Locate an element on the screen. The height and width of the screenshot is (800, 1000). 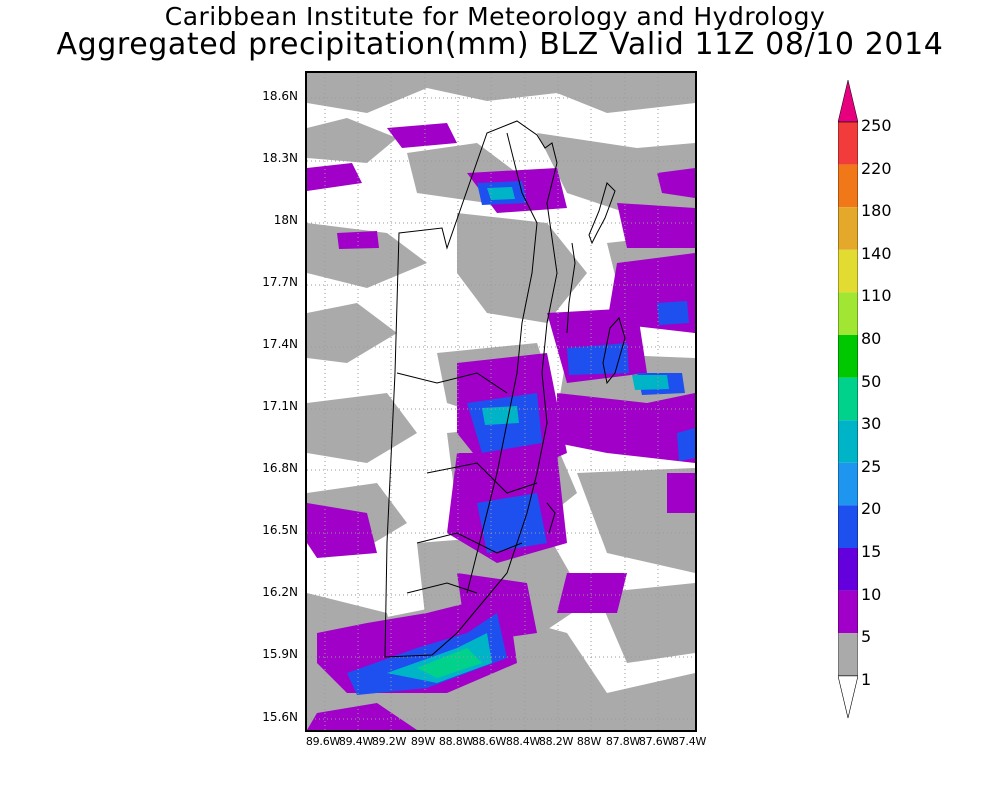
lat-label-15.6N: 15.6N is located at coordinates (280, 717).